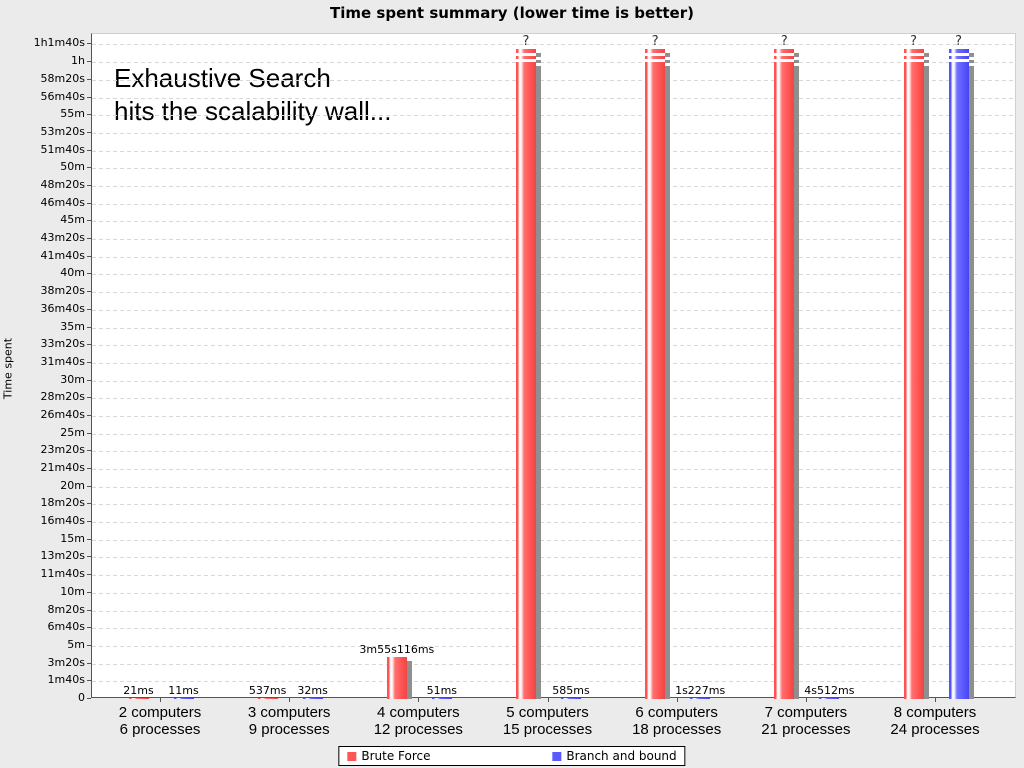 This screenshot has height=768, width=1024. What do you see at coordinates (62, 397) in the screenshot?
I see `y-tick-label: 28m20s` at bounding box center [62, 397].